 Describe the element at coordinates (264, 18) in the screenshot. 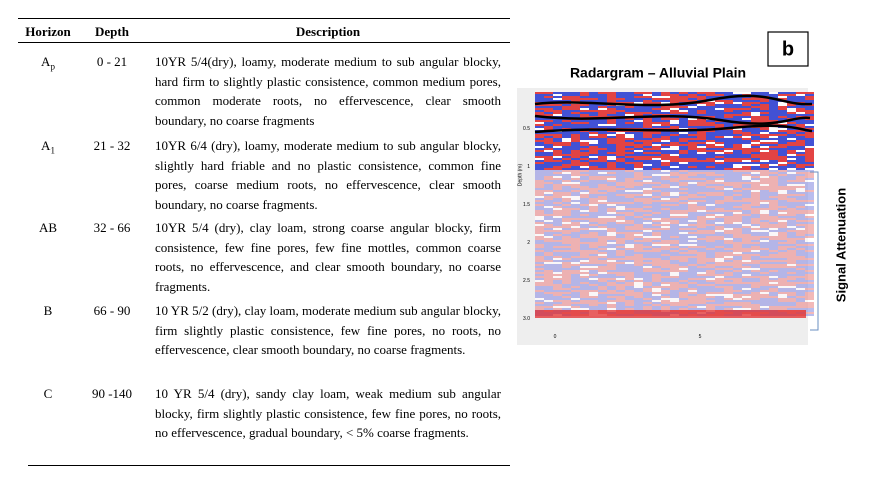

I see `rule-top` at that location.